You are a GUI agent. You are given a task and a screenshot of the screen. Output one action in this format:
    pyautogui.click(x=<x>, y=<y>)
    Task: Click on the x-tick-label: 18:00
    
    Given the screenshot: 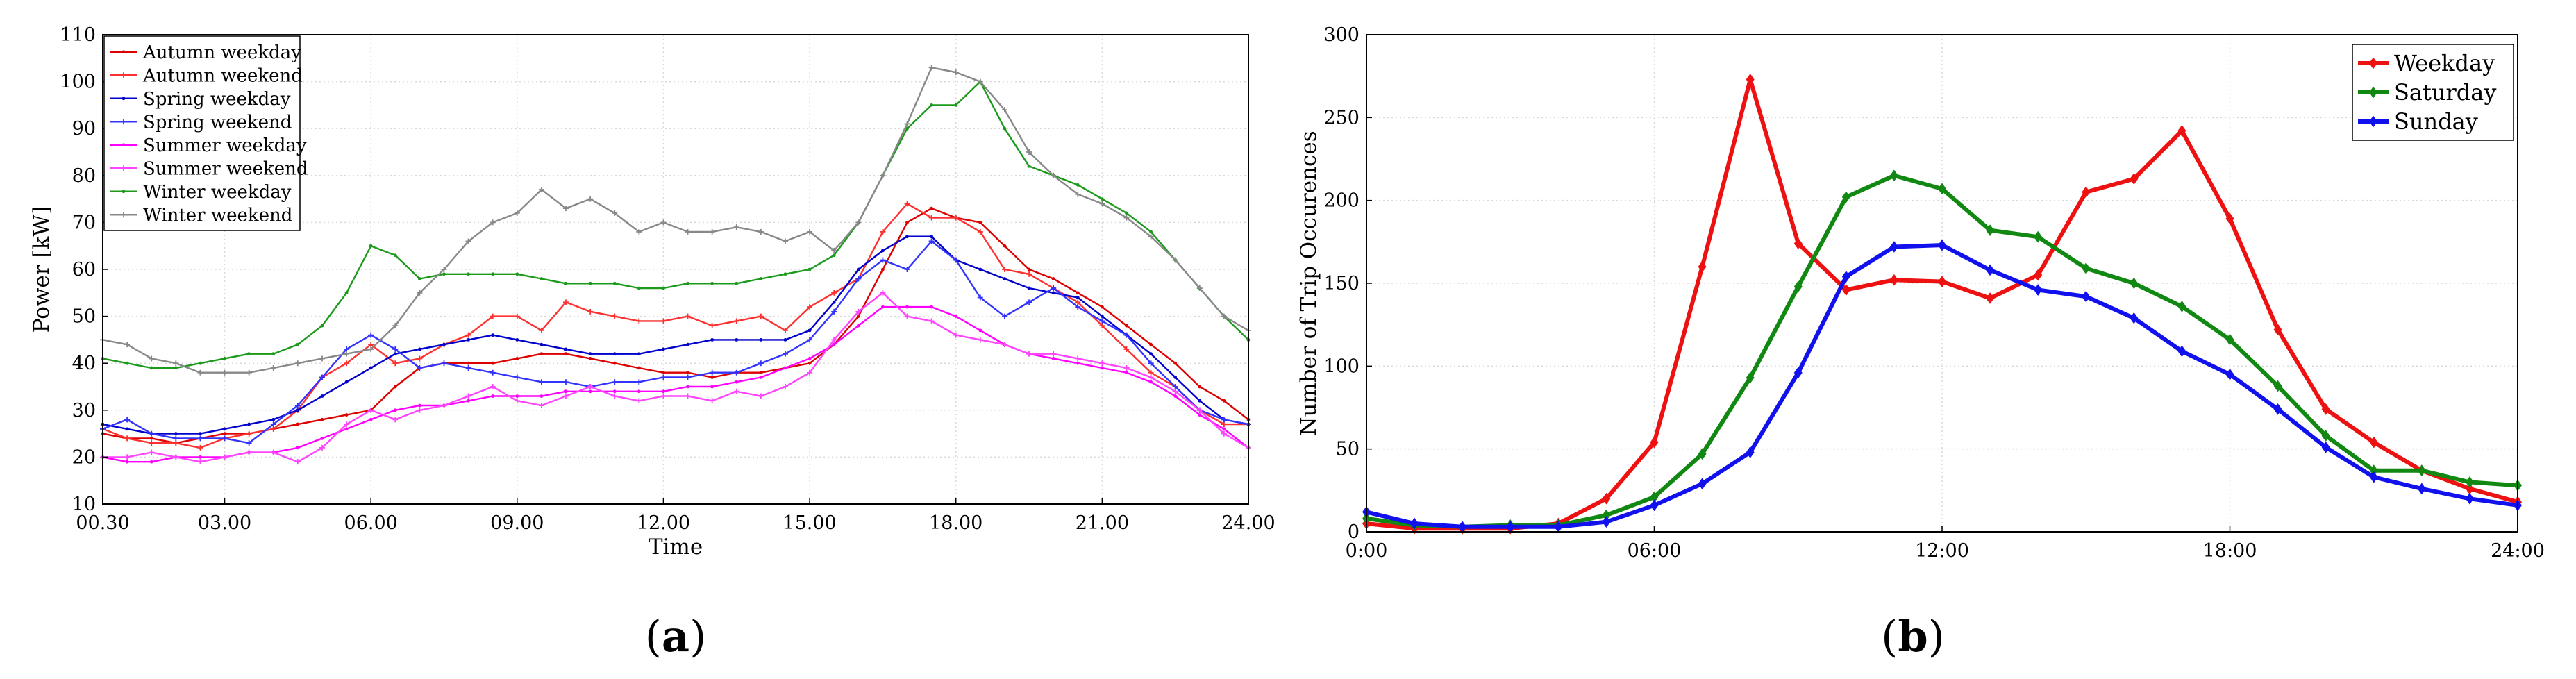 What is the action you would take?
    pyautogui.click(x=2230, y=551)
    